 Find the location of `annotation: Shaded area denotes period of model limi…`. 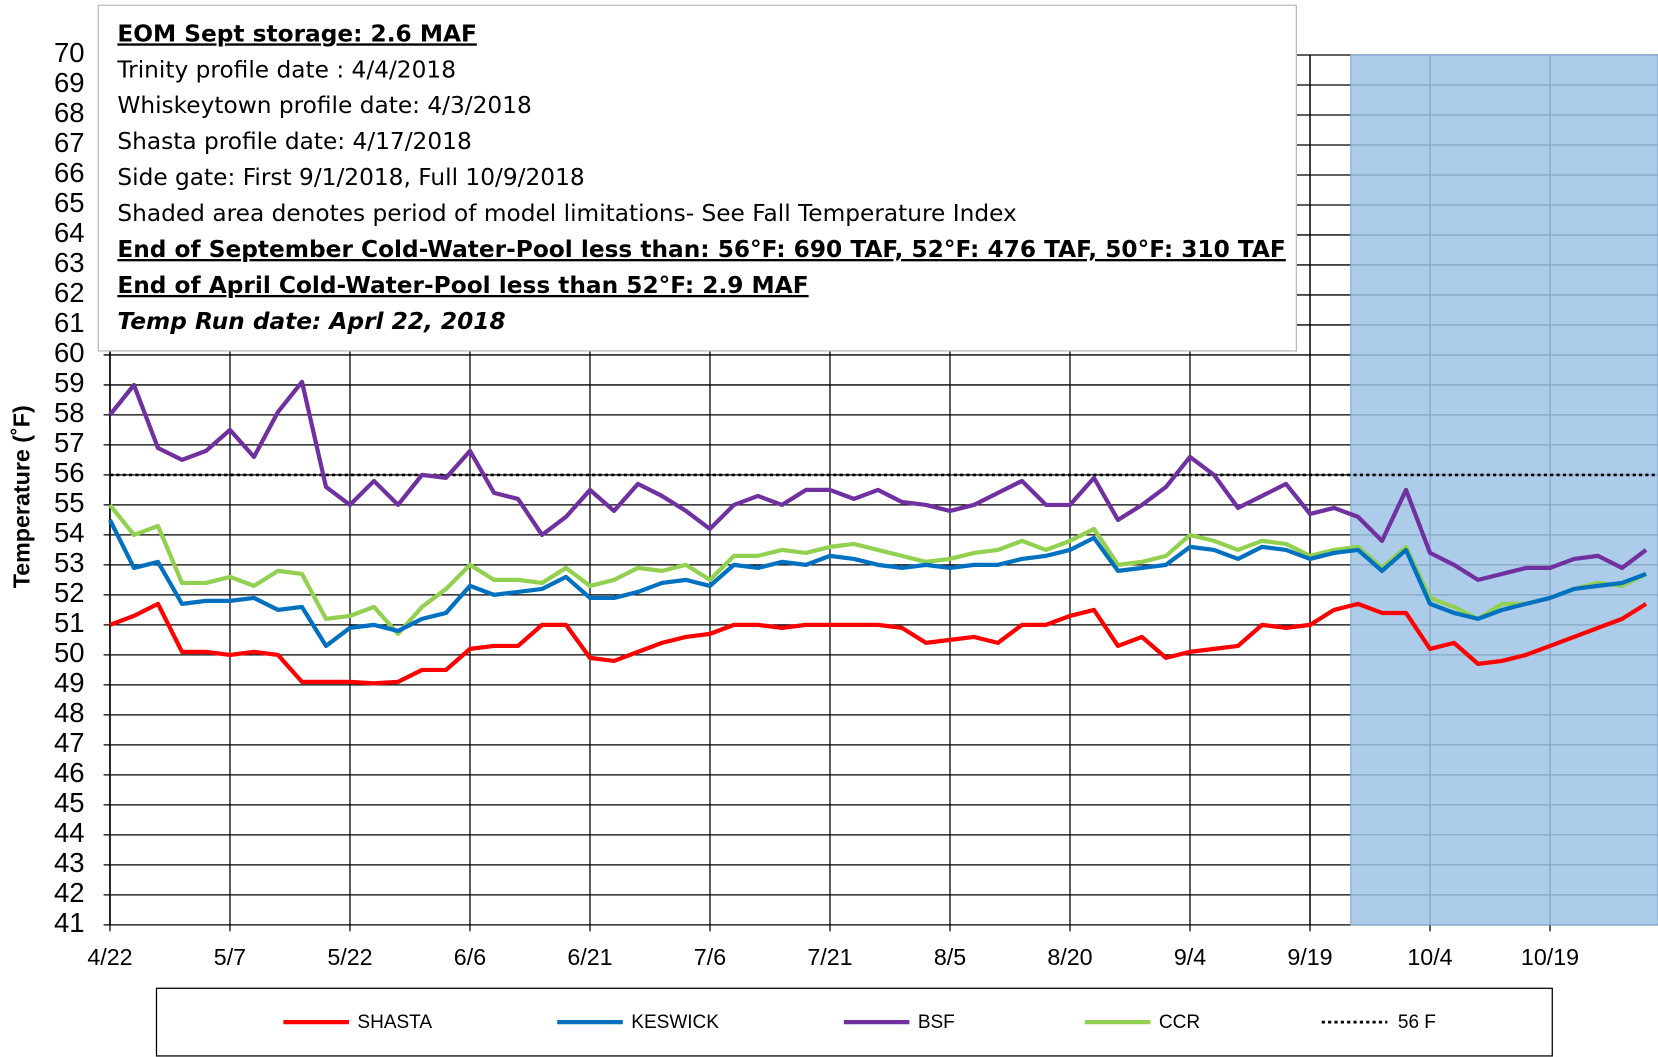

annotation: Shaded area denotes period of model limi… is located at coordinates (566, 213).